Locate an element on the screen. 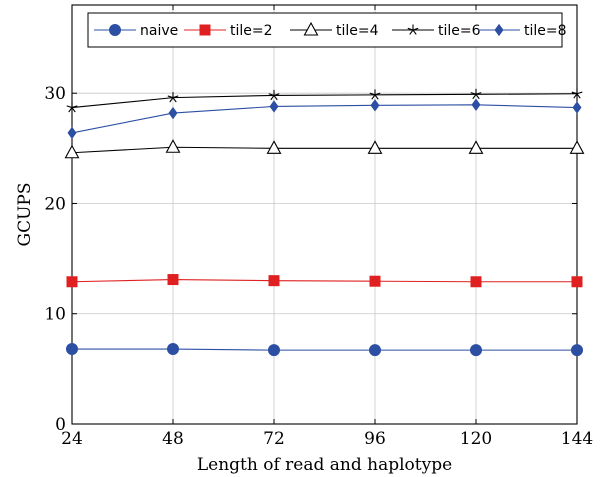 This screenshot has width=605, height=477. y-axis-label: GCUPS is located at coordinates (25, 215).